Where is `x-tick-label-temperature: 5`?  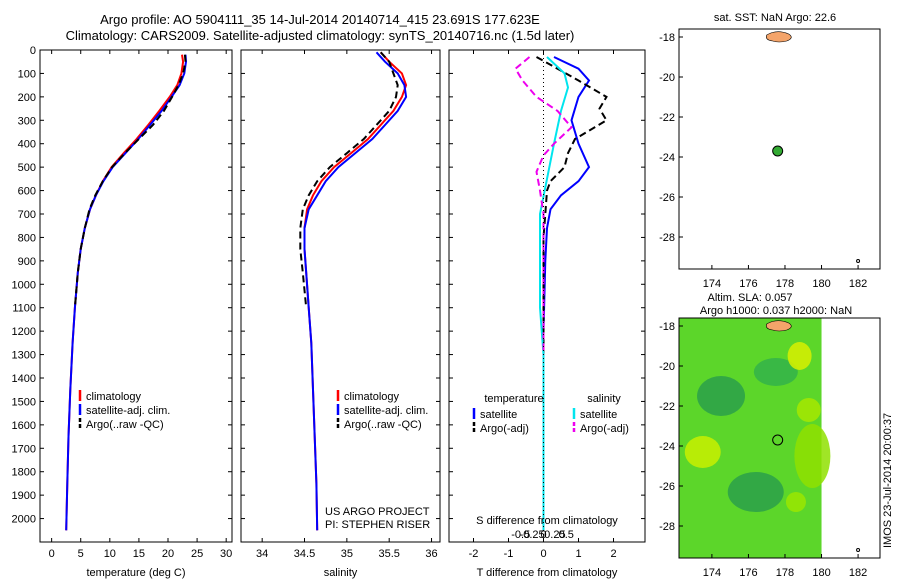
x-tick-label-temperature: 5 is located at coordinates (81, 554).